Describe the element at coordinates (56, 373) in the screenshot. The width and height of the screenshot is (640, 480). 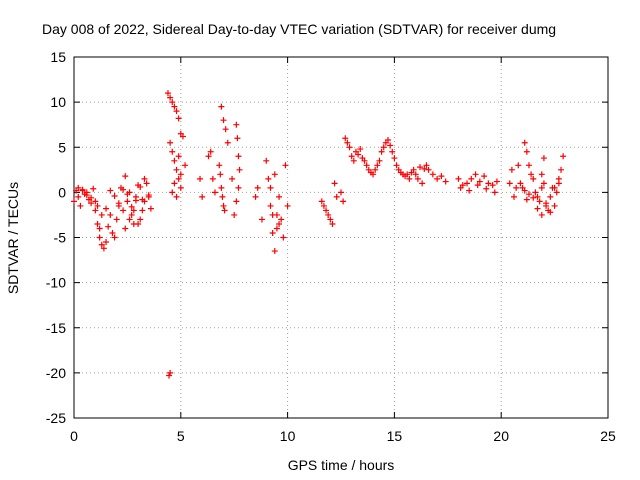
I see `y-tick-label: -20` at that location.